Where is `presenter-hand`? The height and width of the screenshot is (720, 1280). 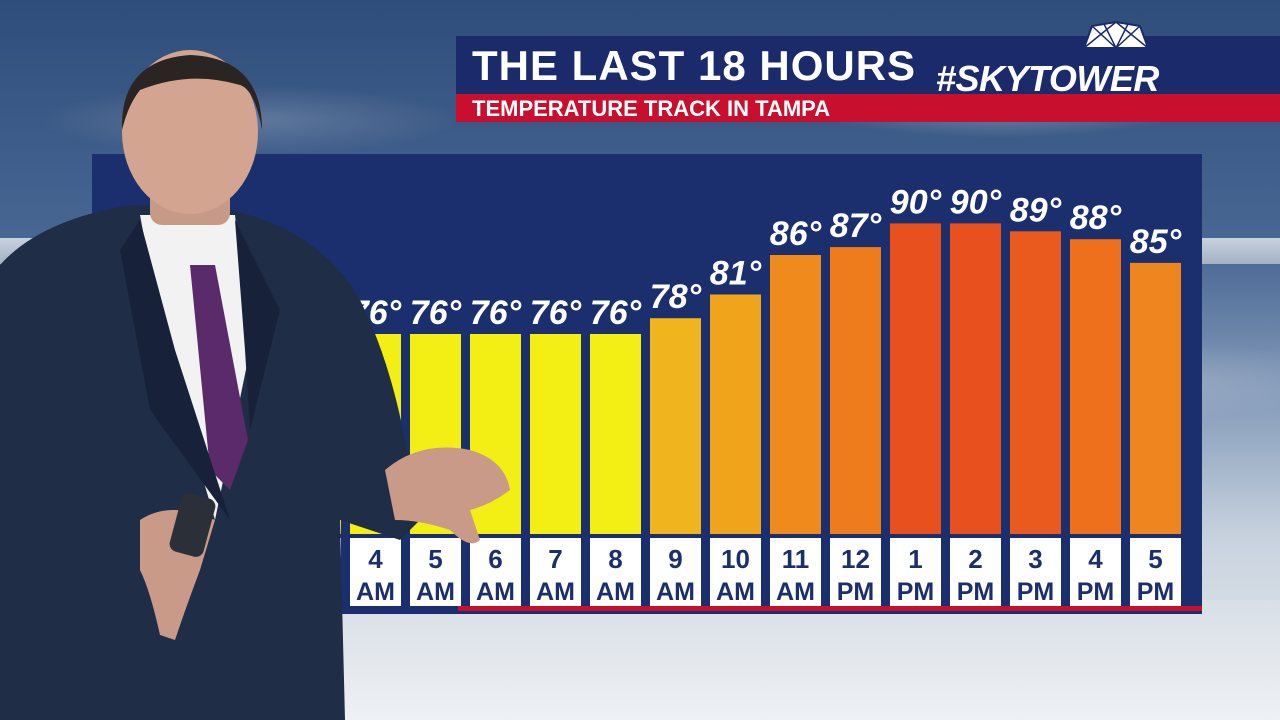
presenter-hand is located at coordinates (447, 495).